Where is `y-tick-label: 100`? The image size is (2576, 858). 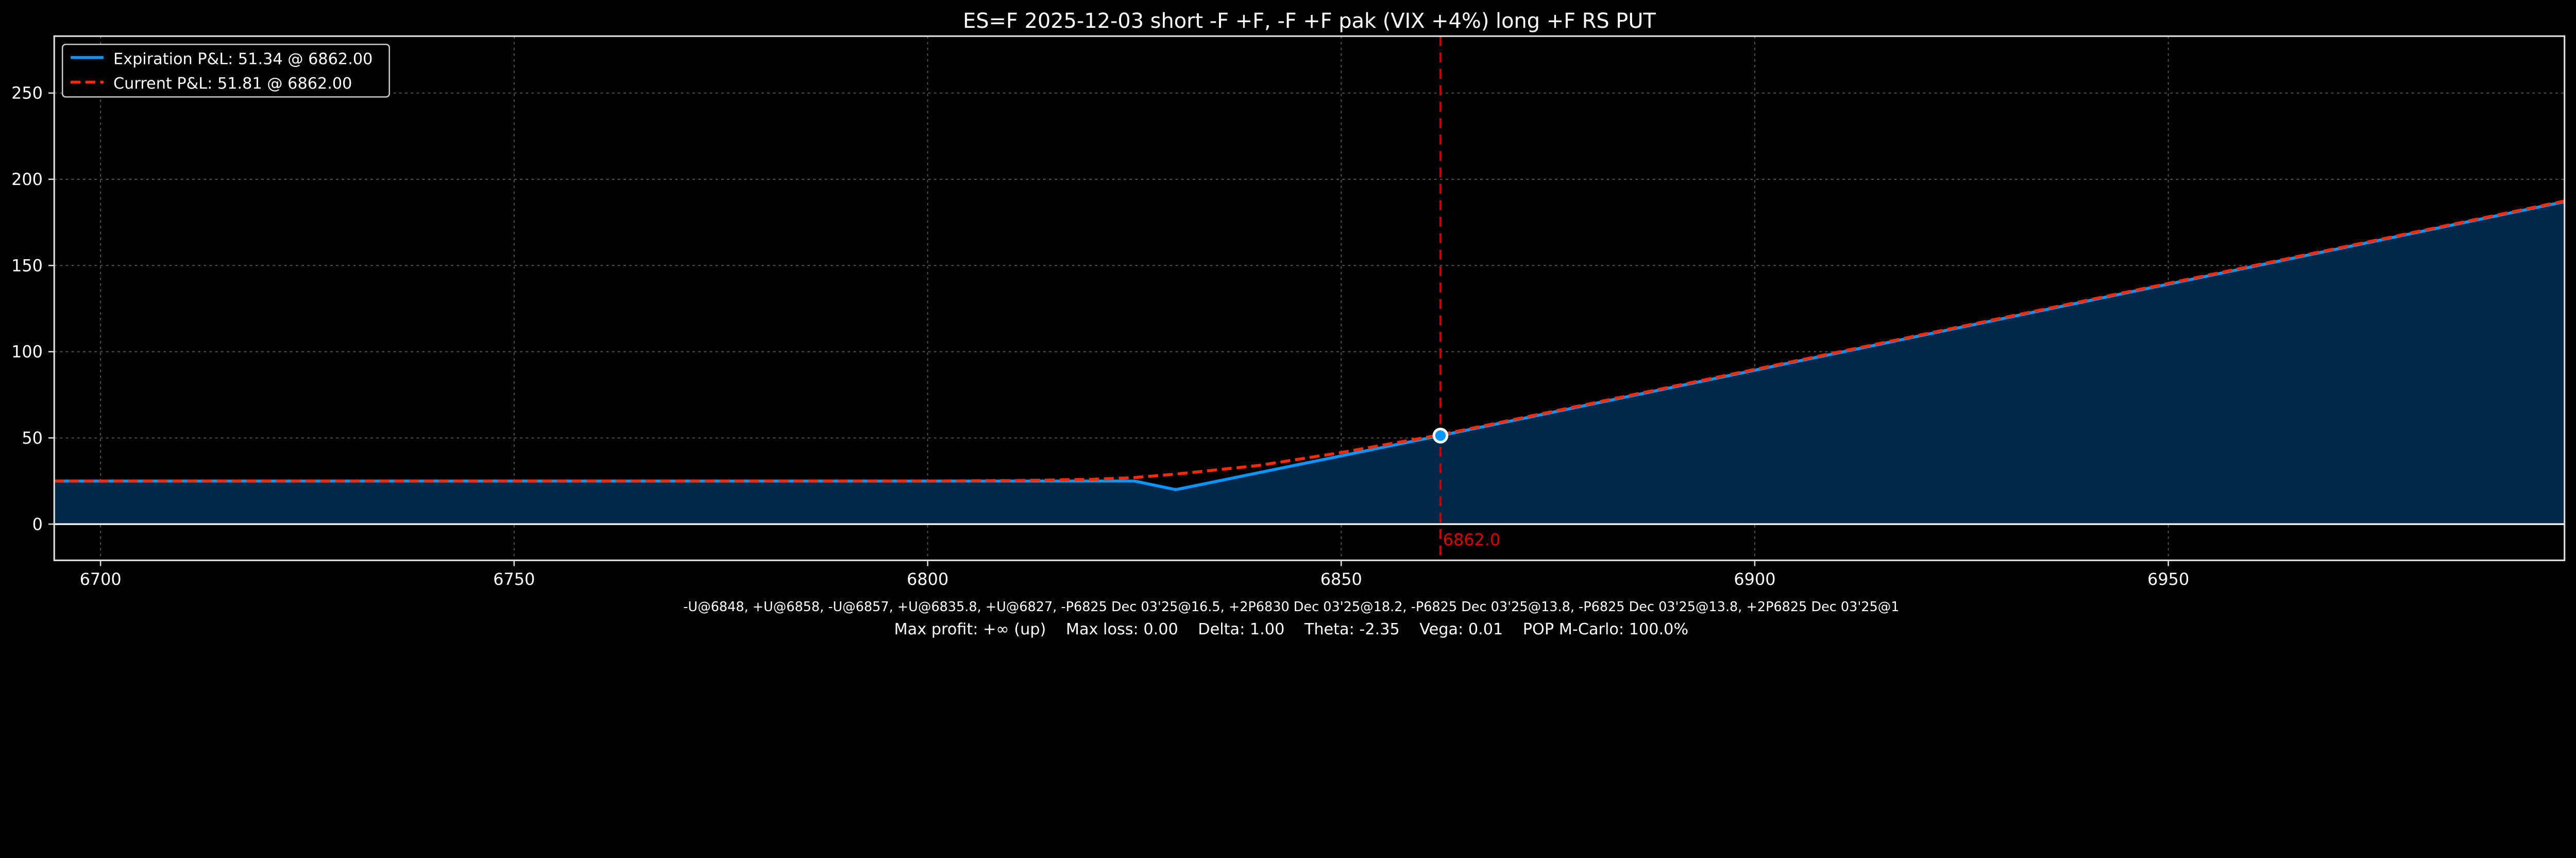
y-tick-label: 100 is located at coordinates (27, 352).